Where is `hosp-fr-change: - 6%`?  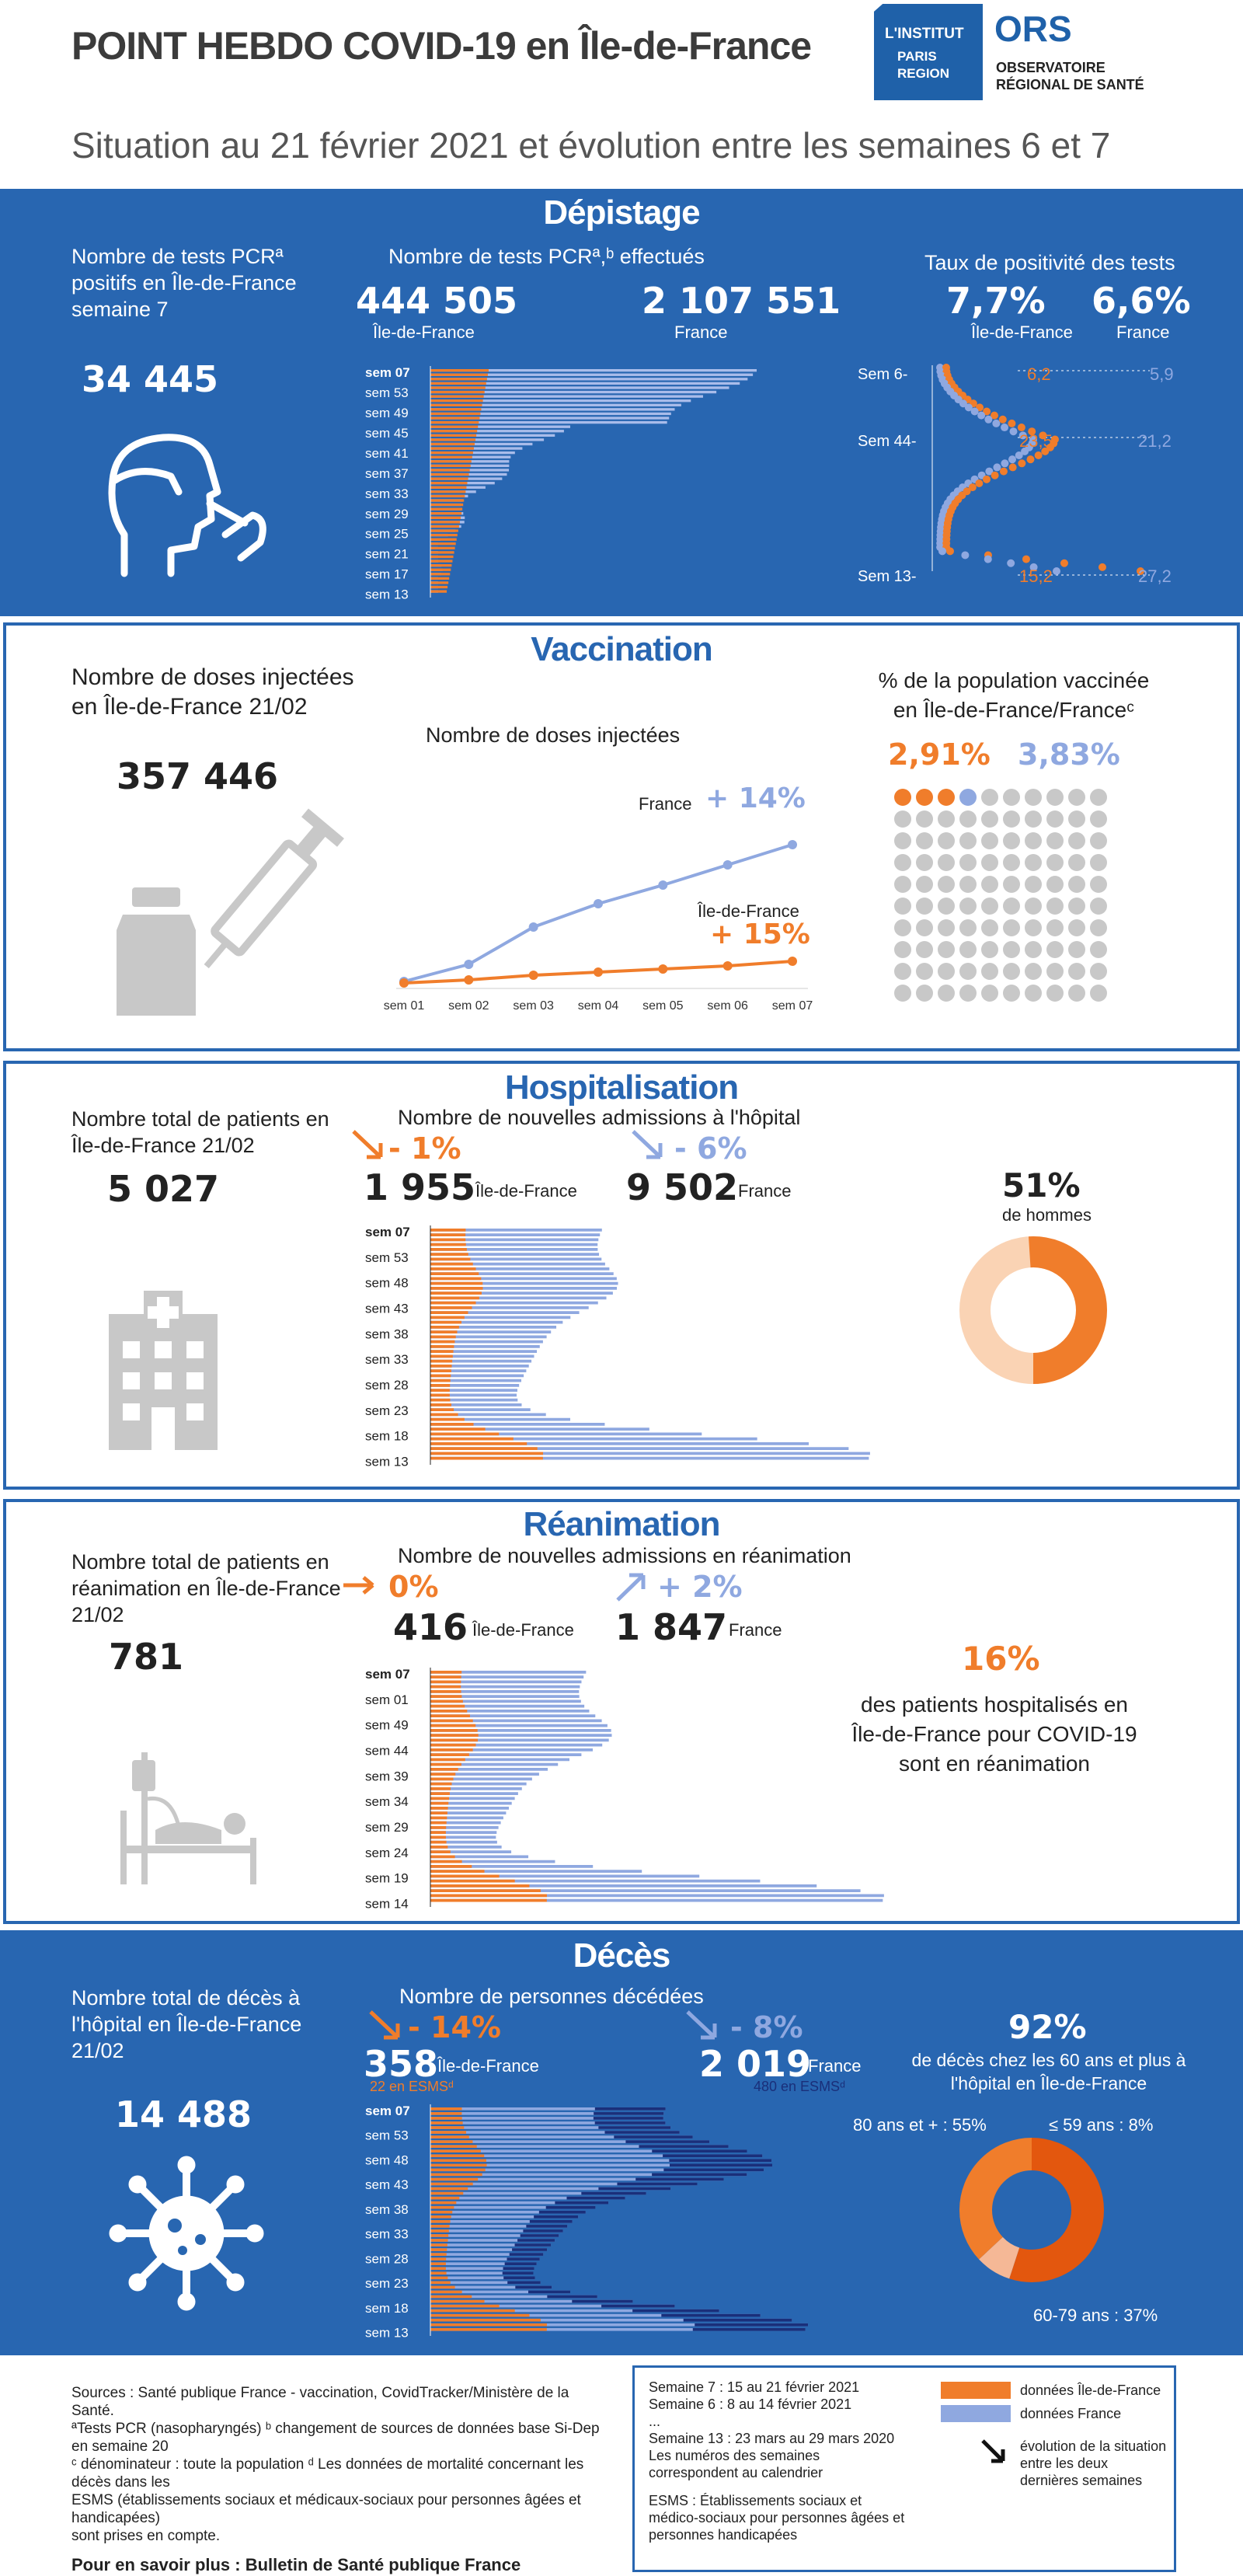 hosp-fr-change: - 6% is located at coordinates (710, 1148).